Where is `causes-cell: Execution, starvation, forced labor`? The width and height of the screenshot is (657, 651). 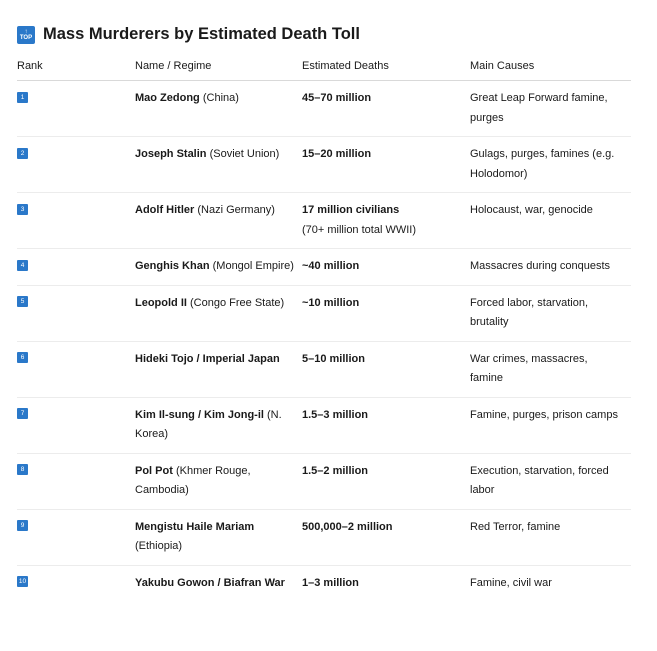 causes-cell: Execution, starvation, forced labor is located at coordinates (550, 481).